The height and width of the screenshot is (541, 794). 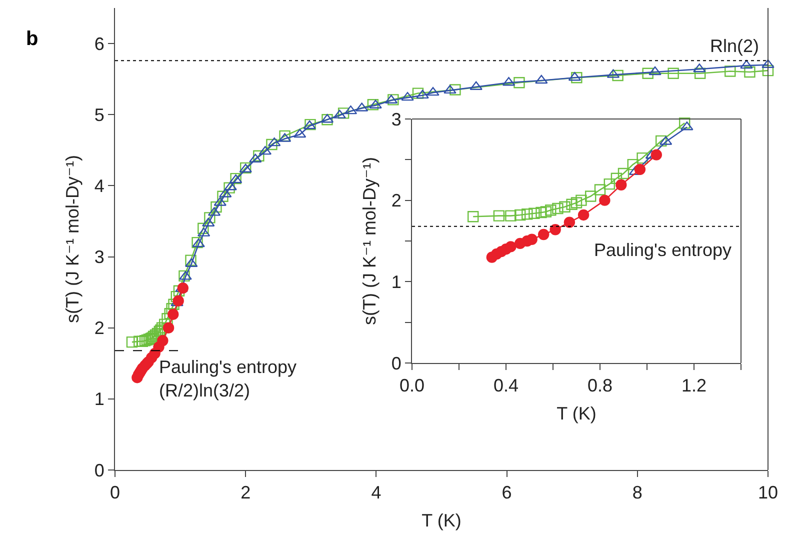 What do you see at coordinates (637, 492) in the screenshot?
I see `x-tick-label: 8` at bounding box center [637, 492].